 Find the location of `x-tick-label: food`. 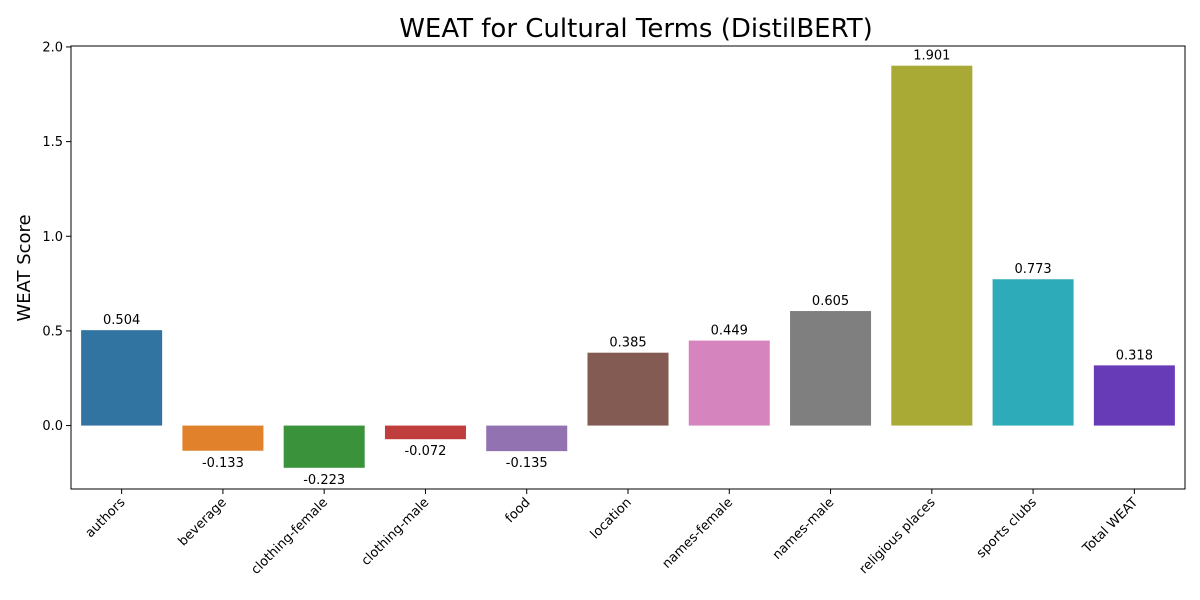

x-tick-label: food is located at coordinates (518, 510).